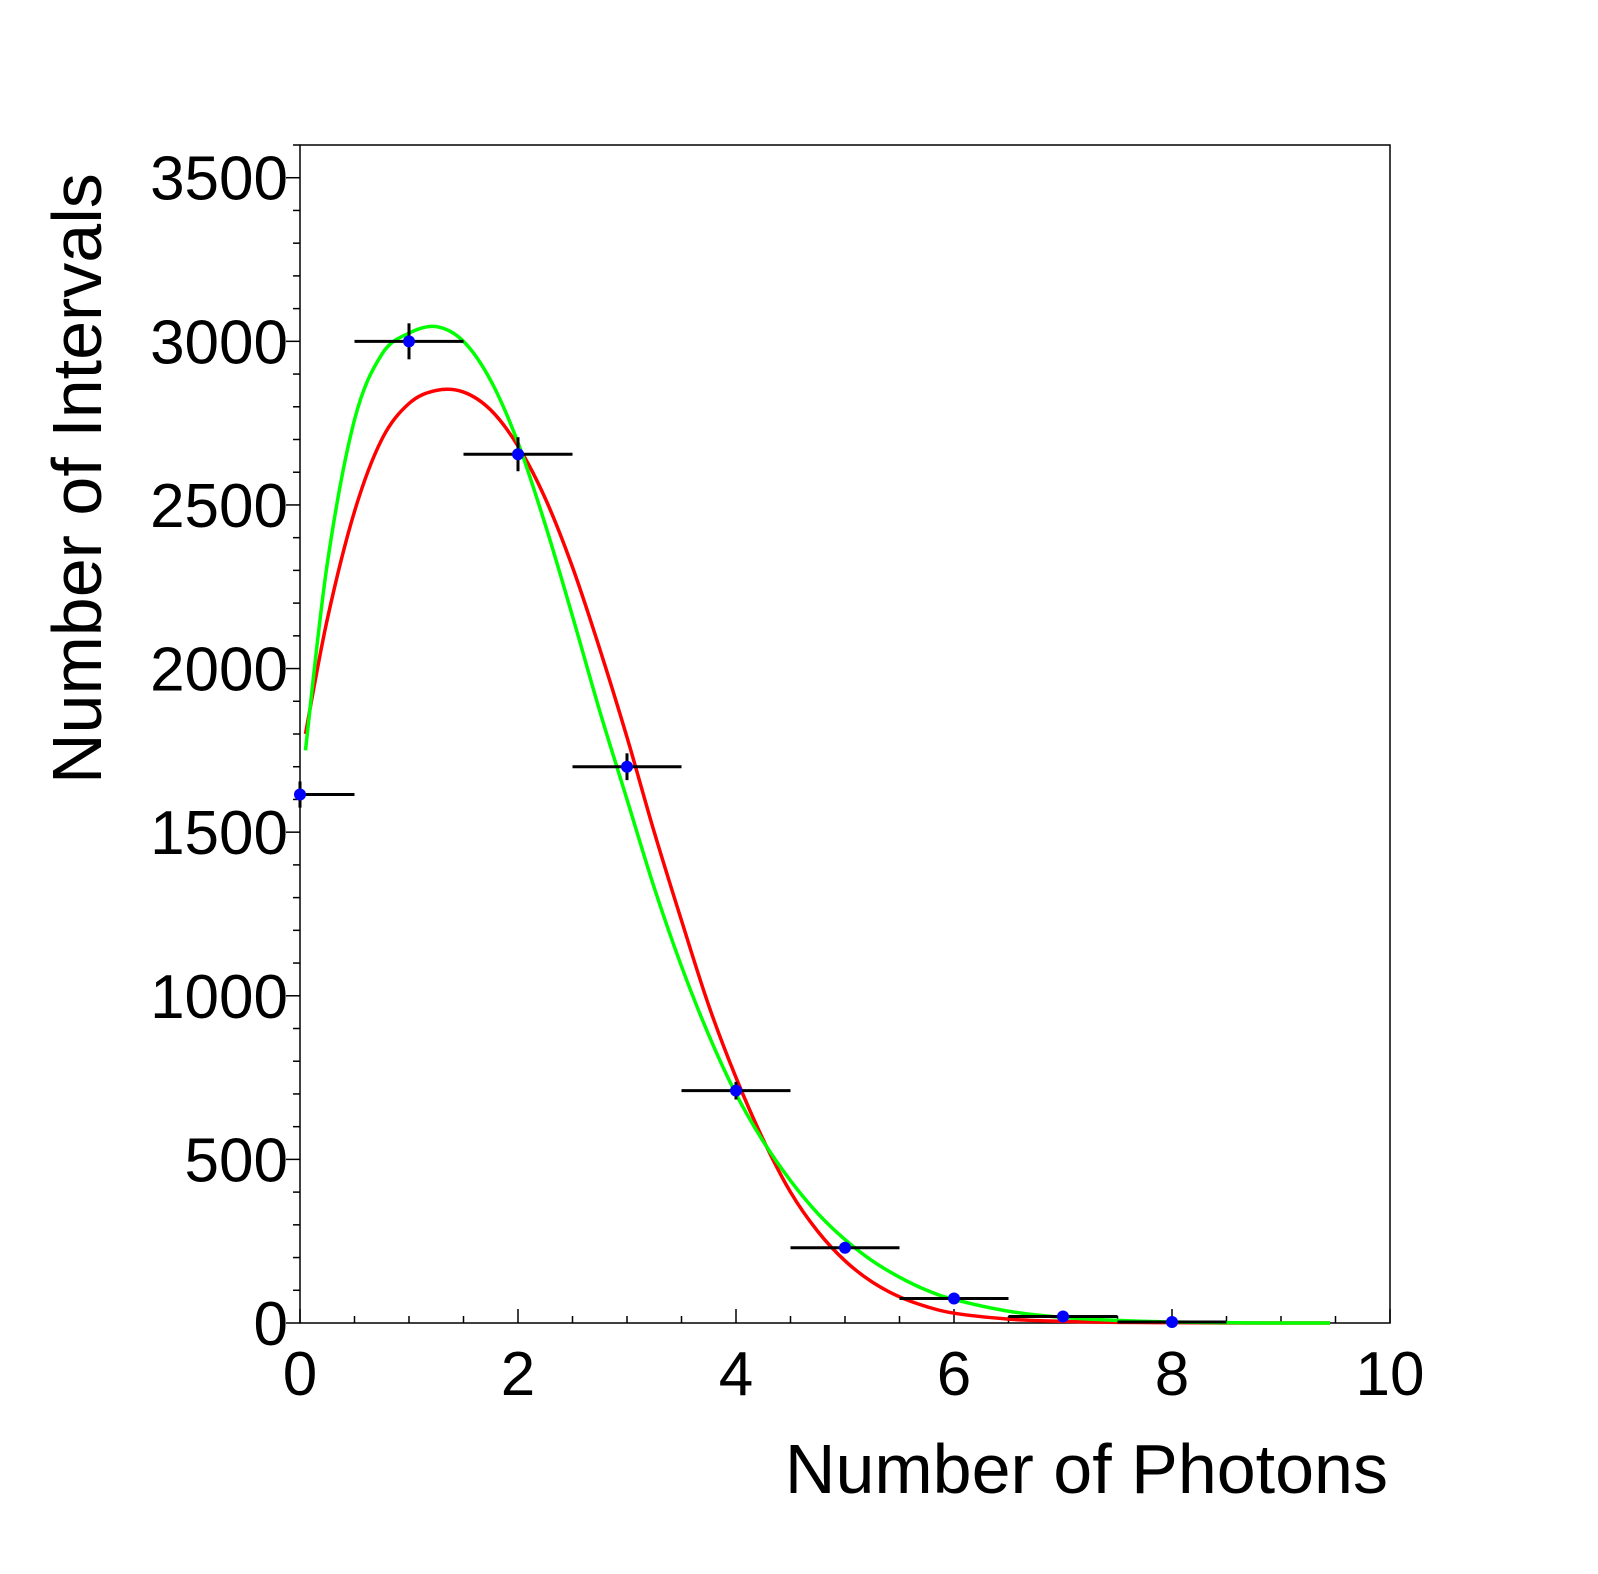  What do you see at coordinates (1172, 1374) in the screenshot?
I see `x-tick-label: 8` at bounding box center [1172, 1374].